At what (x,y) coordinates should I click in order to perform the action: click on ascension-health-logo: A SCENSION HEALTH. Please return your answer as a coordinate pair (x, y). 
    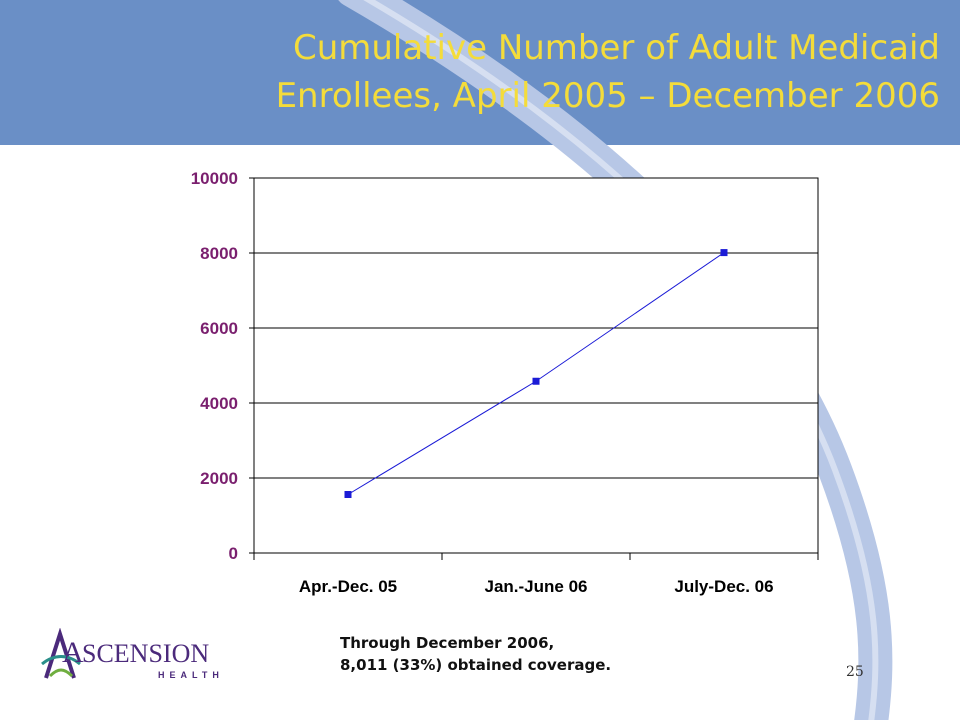
    Looking at the image, I should click on (138, 655).